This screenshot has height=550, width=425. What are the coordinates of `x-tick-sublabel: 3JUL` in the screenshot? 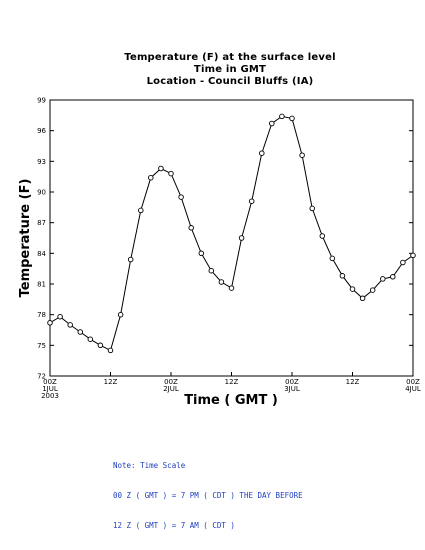 It's located at (292, 389).